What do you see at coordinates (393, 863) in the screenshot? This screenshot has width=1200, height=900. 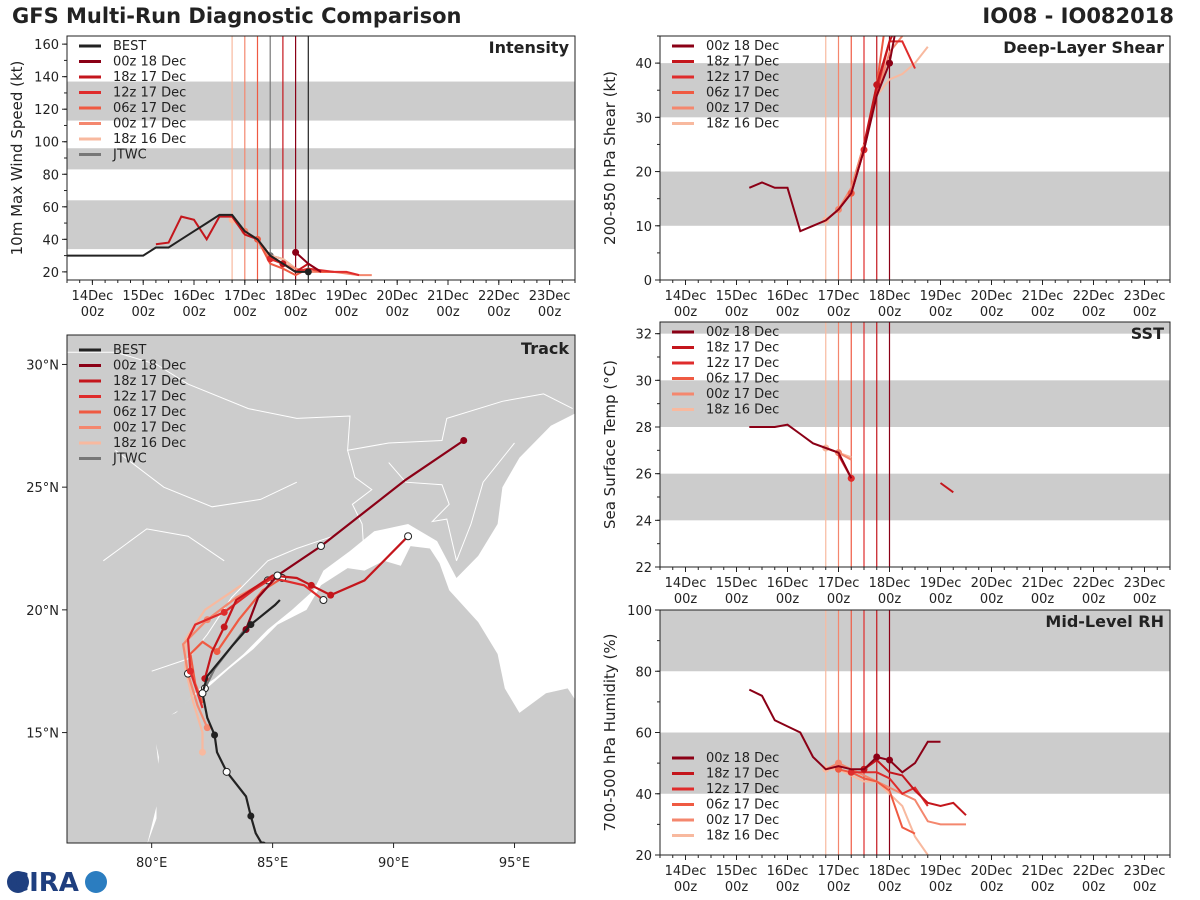 I see `x-tick-label: 90°E` at bounding box center [393, 863].